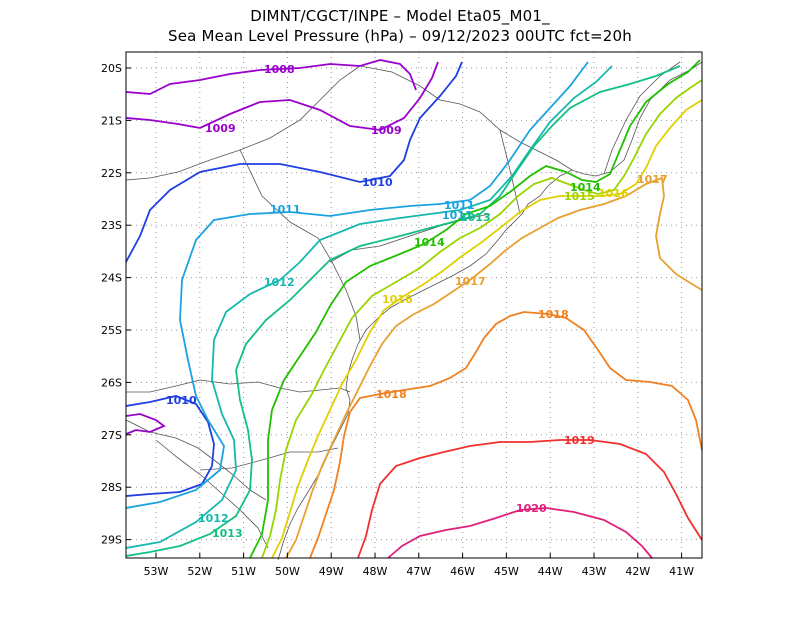 This screenshot has height=618, width=800. What do you see at coordinates (156, 571) in the screenshot?
I see `lon-tick-label: 53W` at bounding box center [156, 571].